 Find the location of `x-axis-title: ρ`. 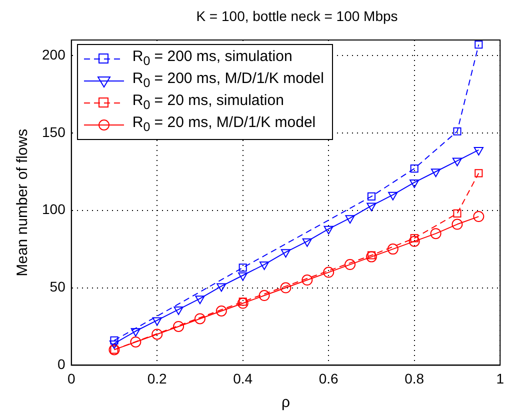

x-axis-title: ρ is located at coordinates (285, 403).